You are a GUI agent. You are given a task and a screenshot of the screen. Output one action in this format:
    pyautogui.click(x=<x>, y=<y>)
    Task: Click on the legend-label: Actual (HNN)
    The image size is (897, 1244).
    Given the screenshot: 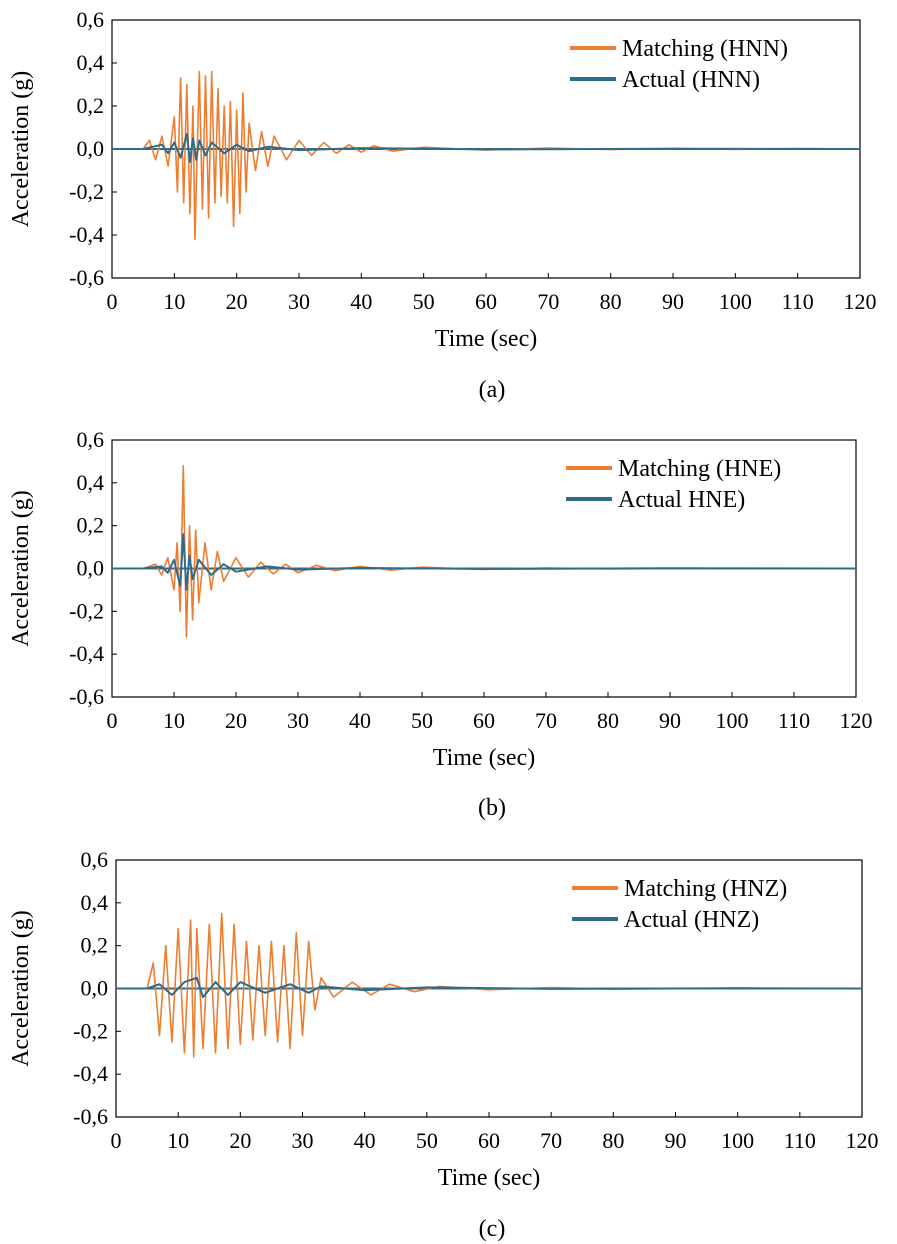 What is the action you would take?
    pyautogui.click(x=691, y=80)
    